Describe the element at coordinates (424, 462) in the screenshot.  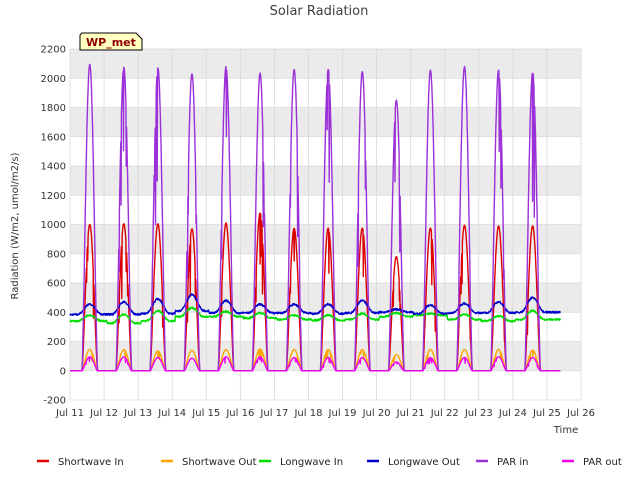
I see `legend-entry: Longwave Out` at that location.